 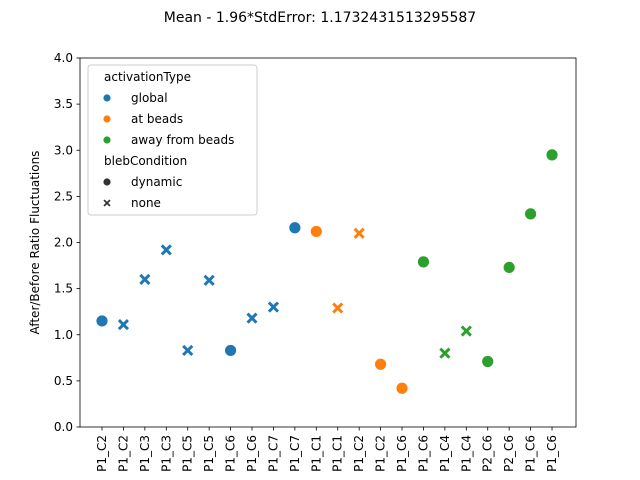 I want to click on y-tick-label: 3.0, so click(x=63, y=150).